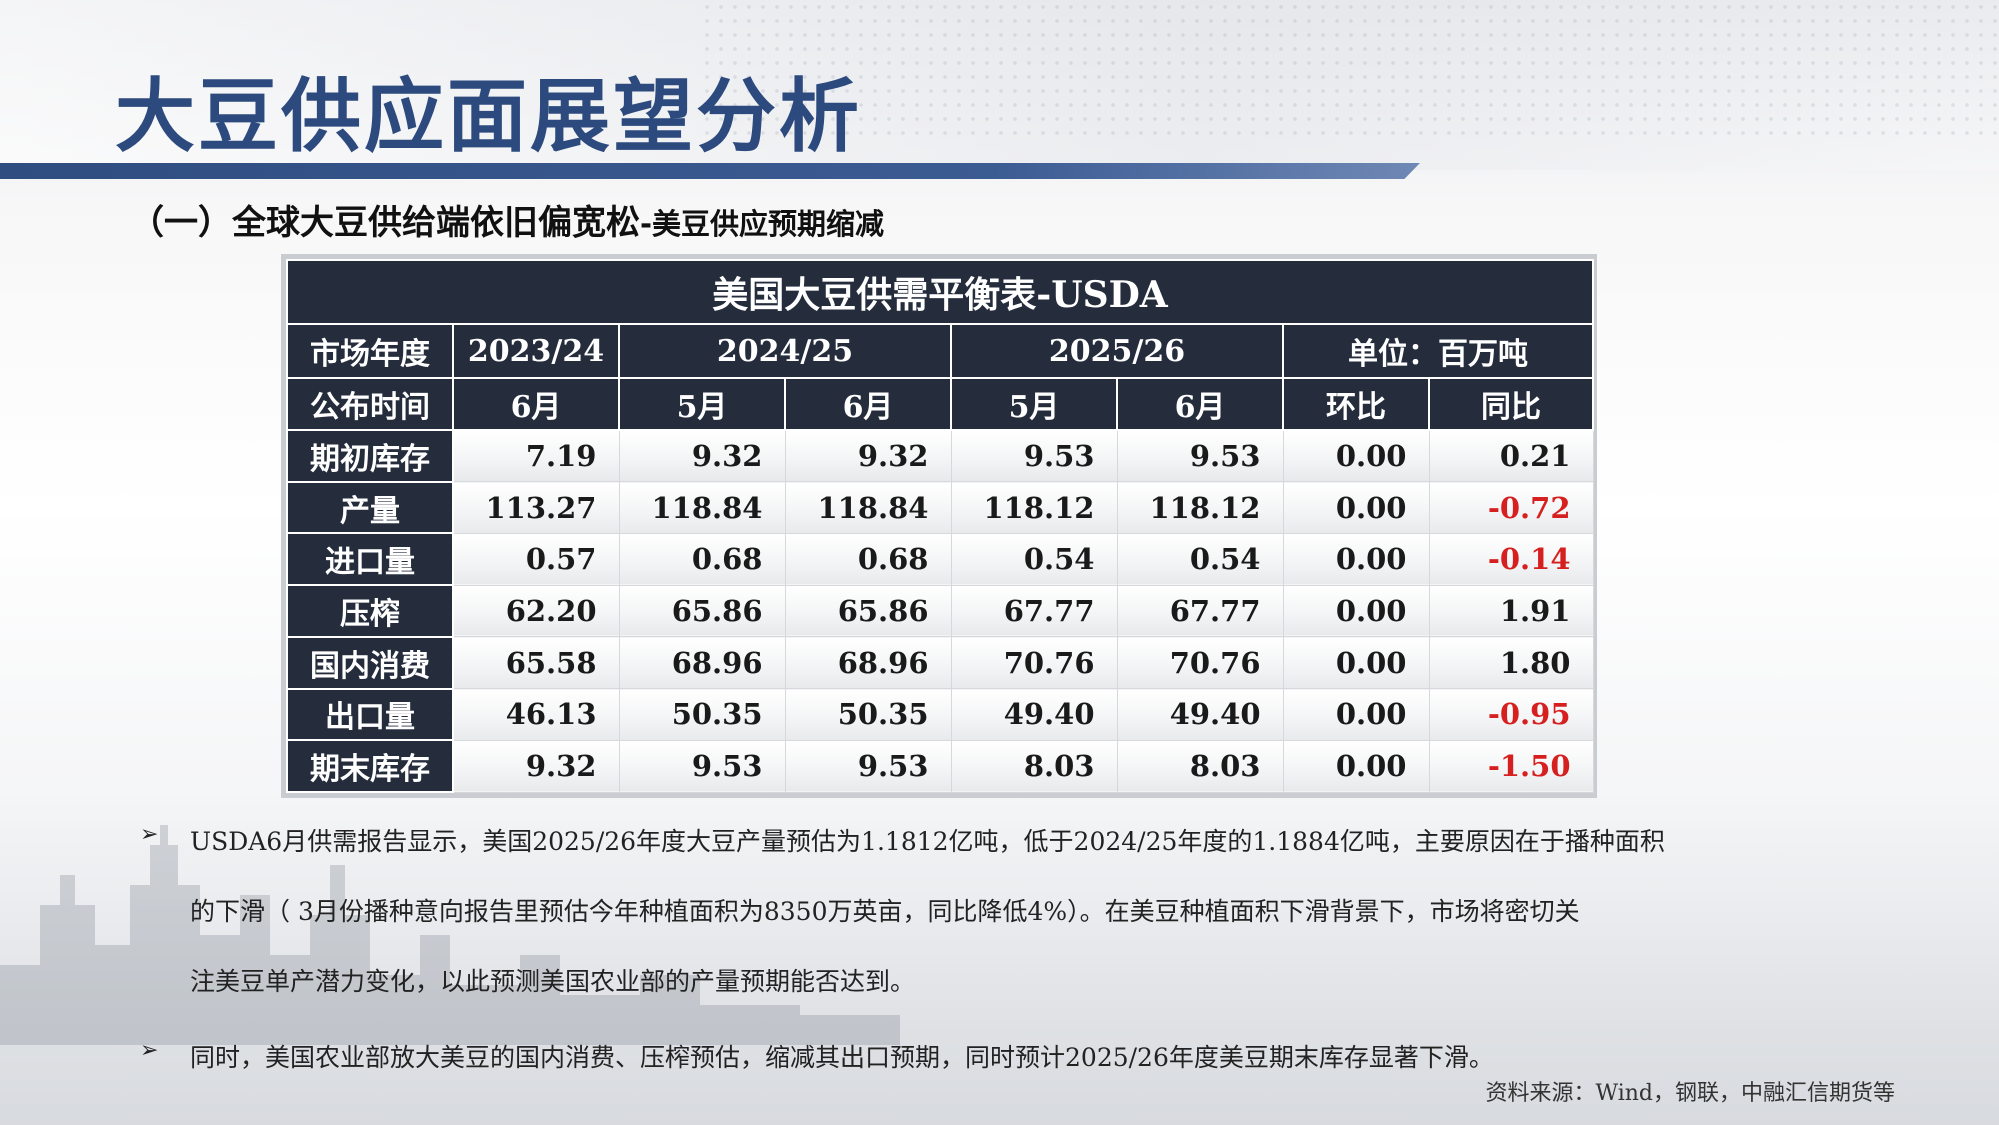 Image resolution: width=1999 pixels, height=1125 pixels. What do you see at coordinates (370, 507) in the screenshot?
I see `row-label: 产量` at bounding box center [370, 507].